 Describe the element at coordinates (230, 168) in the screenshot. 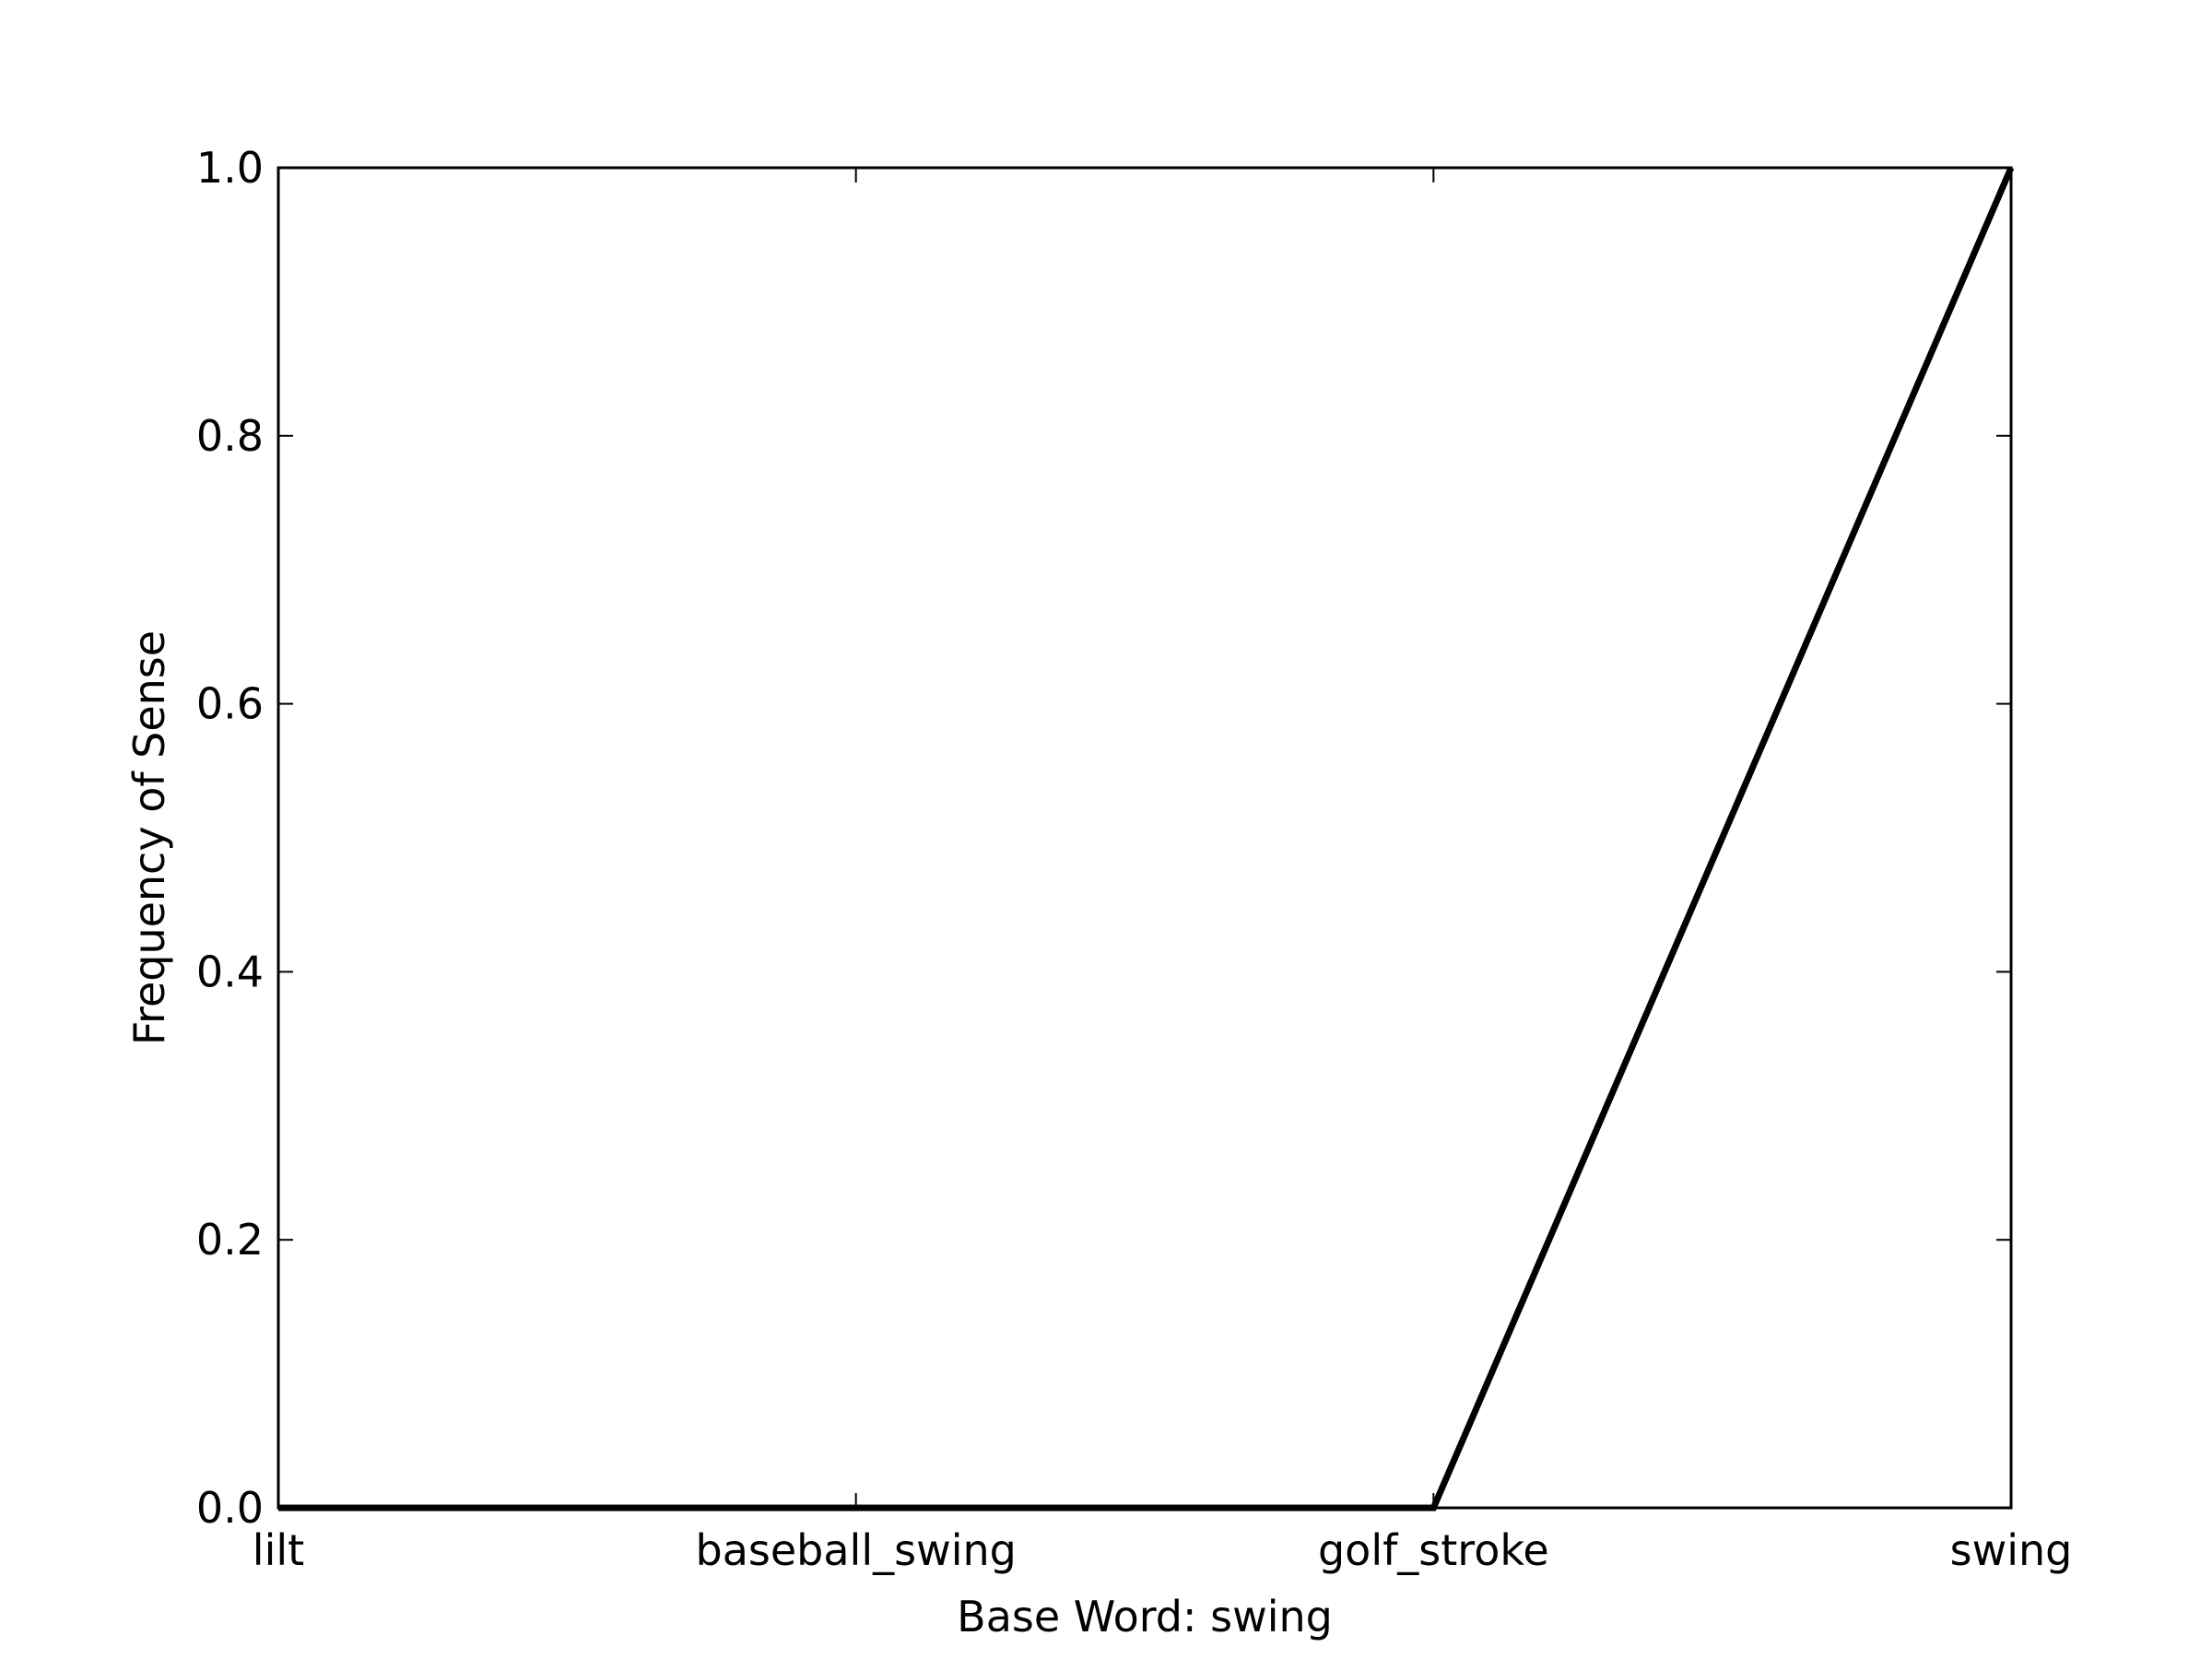

I see `y-tick-label: 1.0` at that location.